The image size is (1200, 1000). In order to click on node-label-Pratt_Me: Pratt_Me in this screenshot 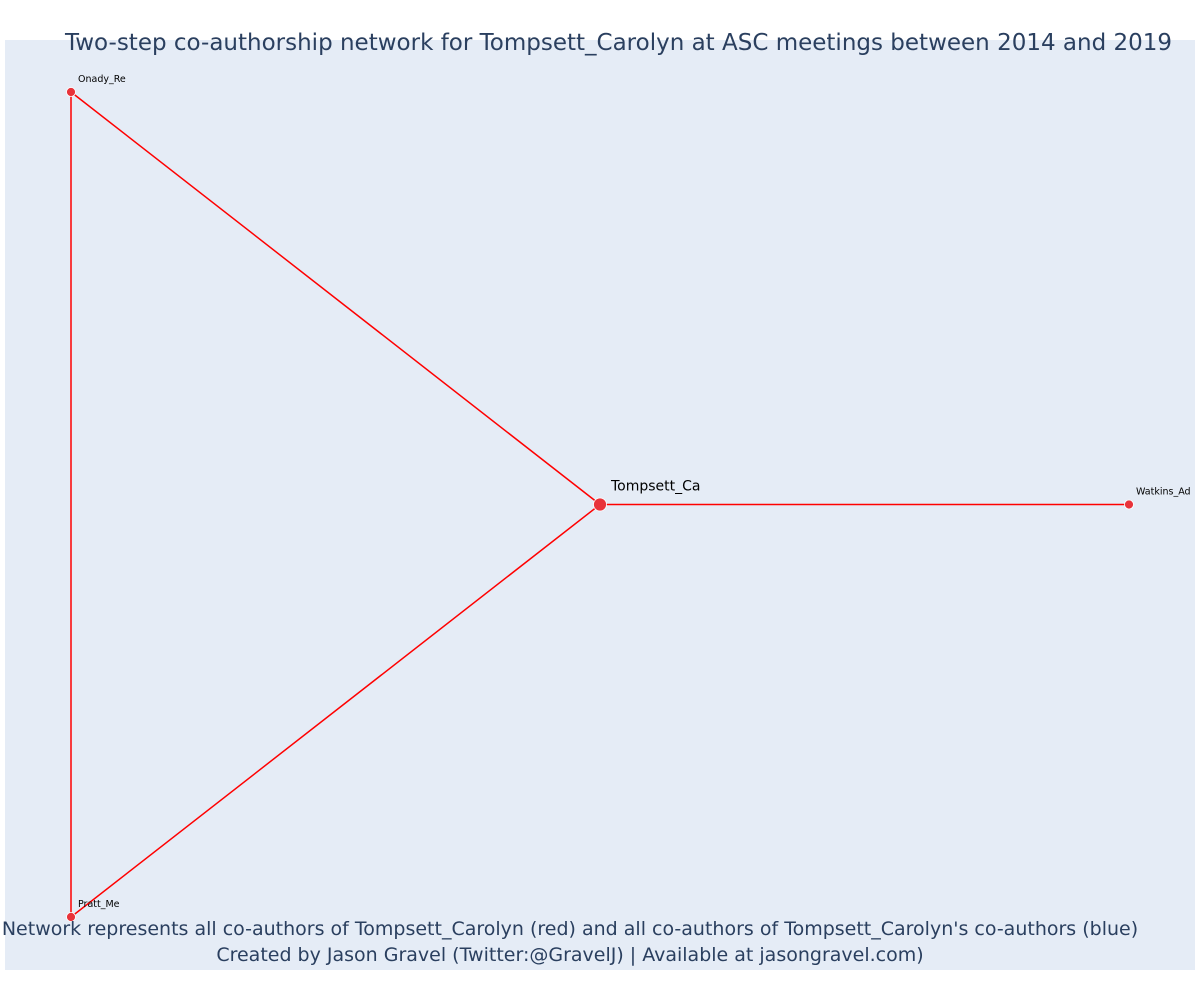, I will do `click(99, 904)`.